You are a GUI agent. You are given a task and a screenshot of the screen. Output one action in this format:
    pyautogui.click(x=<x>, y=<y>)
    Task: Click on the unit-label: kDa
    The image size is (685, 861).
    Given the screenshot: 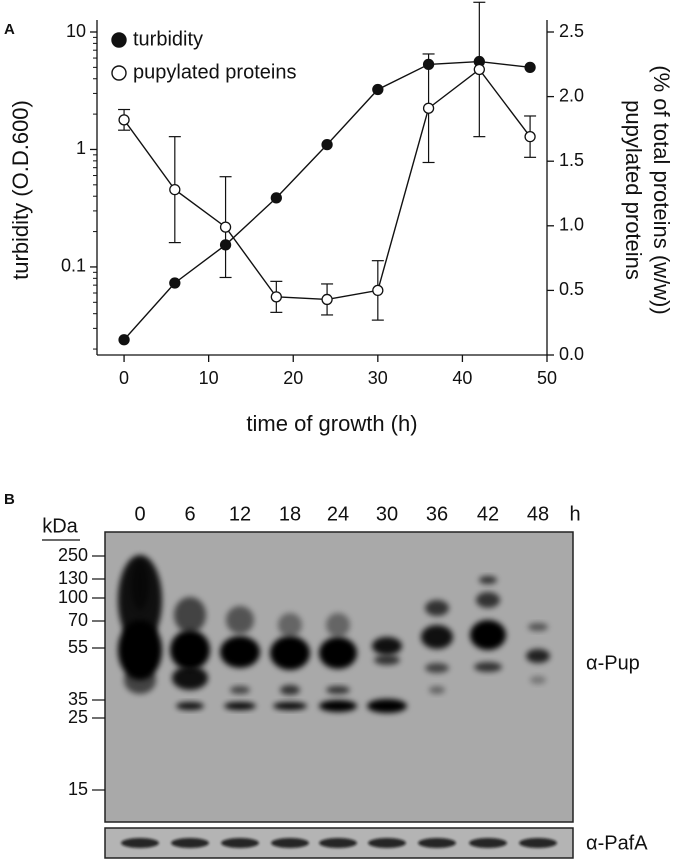 What is the action you would take?
    pyautogui.click(x=60, y=526)
    